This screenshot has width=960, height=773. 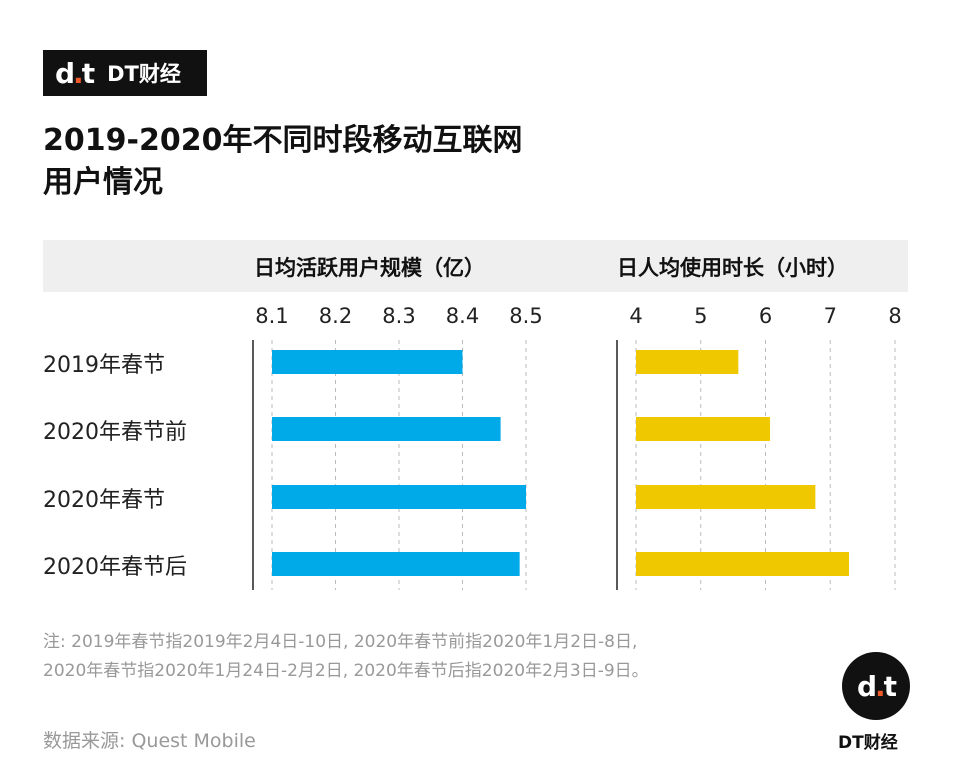 I want to click on title-line-2: 用户情况, so click(x=103, y=182).